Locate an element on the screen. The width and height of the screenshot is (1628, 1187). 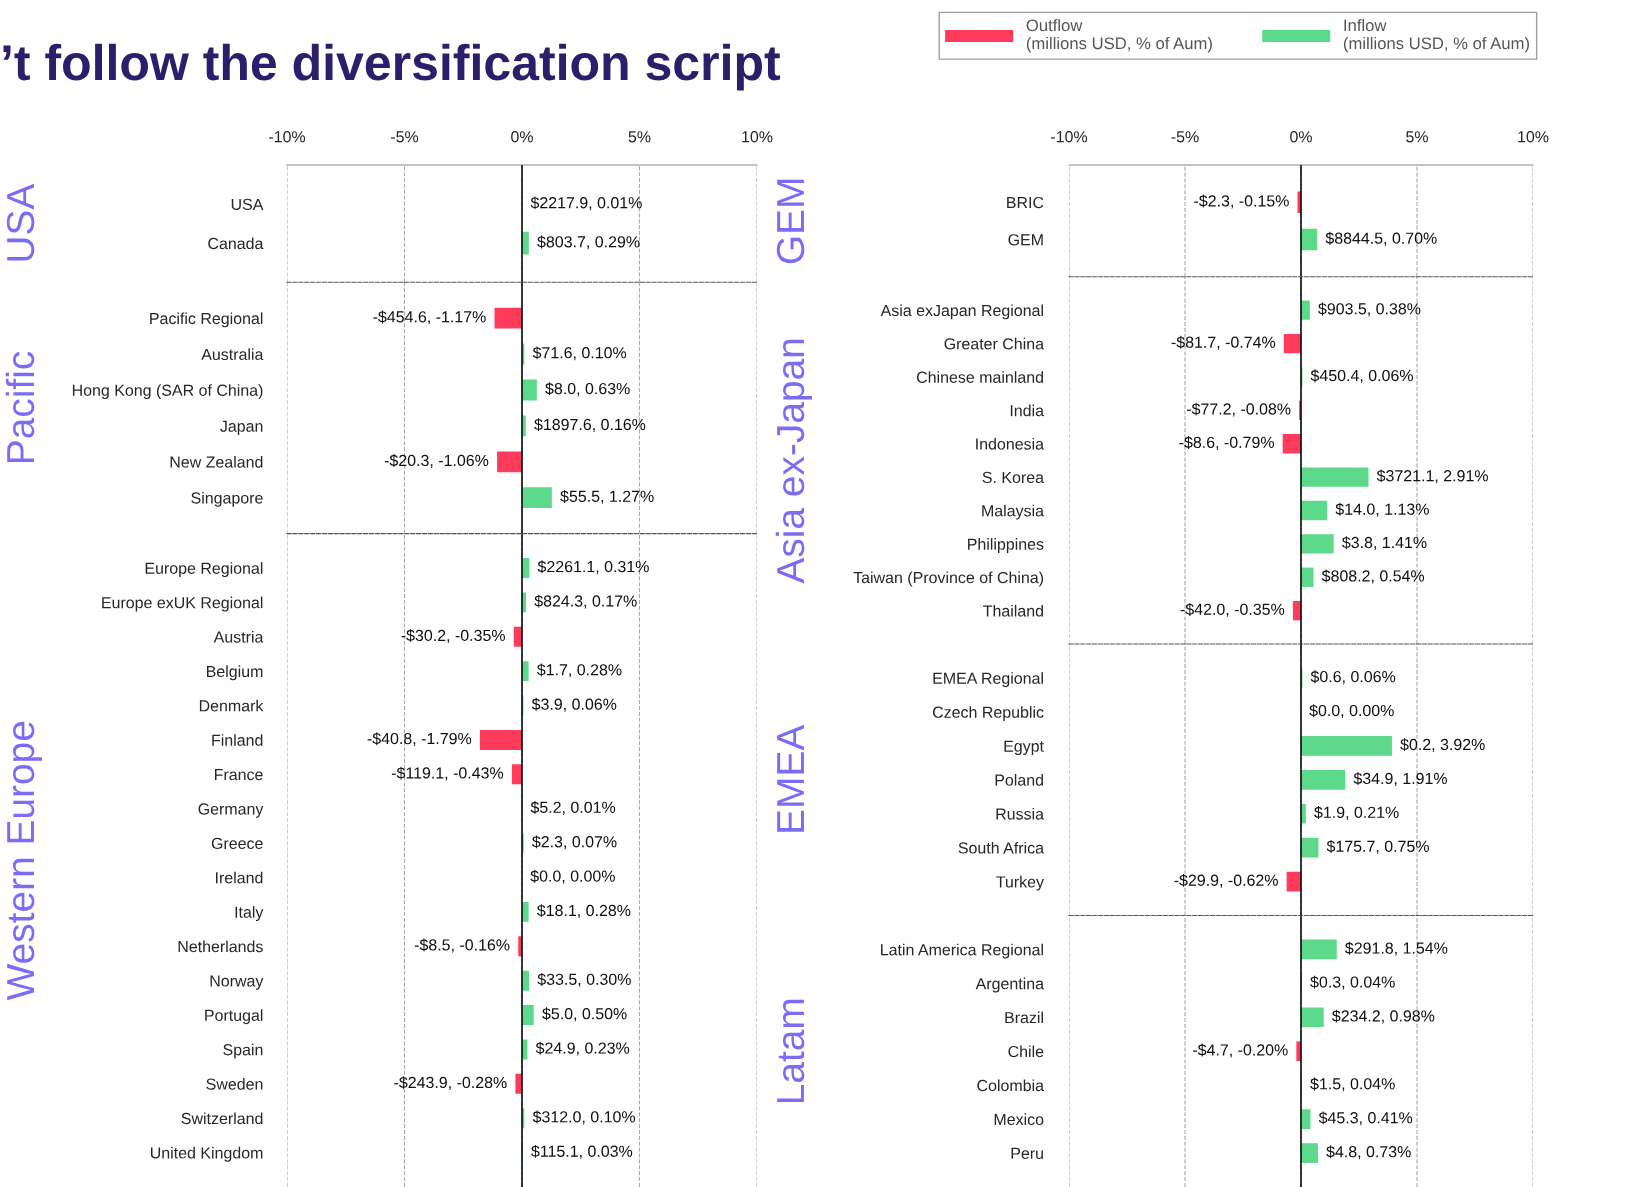
text: -$81.7, -0.74% is located at coordinates (1223, 342).